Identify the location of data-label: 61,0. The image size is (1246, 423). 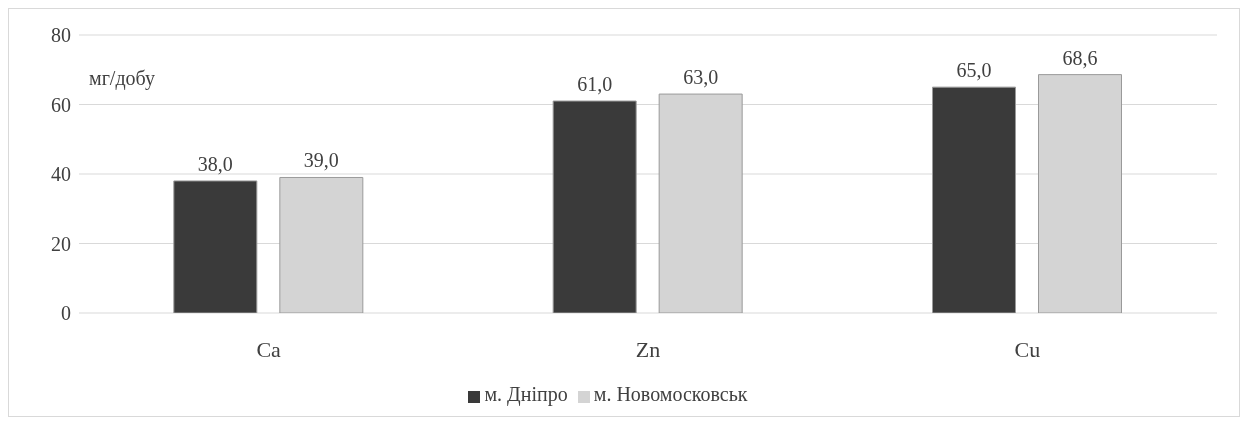
(595, 84).